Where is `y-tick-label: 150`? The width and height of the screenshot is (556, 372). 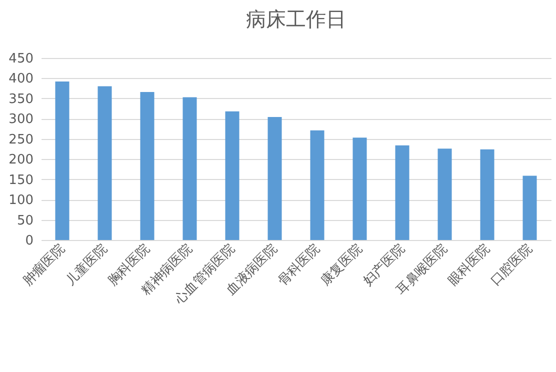
y-tick-label: 150 is located at coordinates (21, 180).